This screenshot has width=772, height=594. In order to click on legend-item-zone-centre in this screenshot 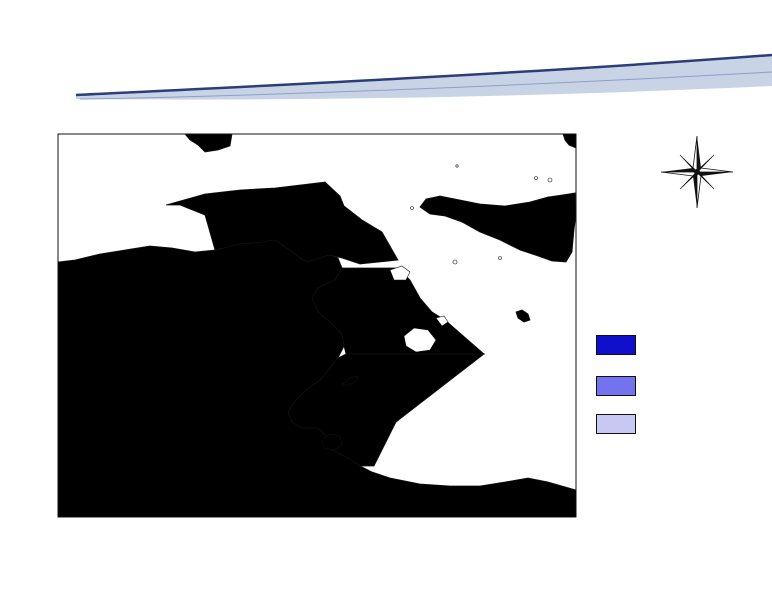, I will do `click(620, 386)`.